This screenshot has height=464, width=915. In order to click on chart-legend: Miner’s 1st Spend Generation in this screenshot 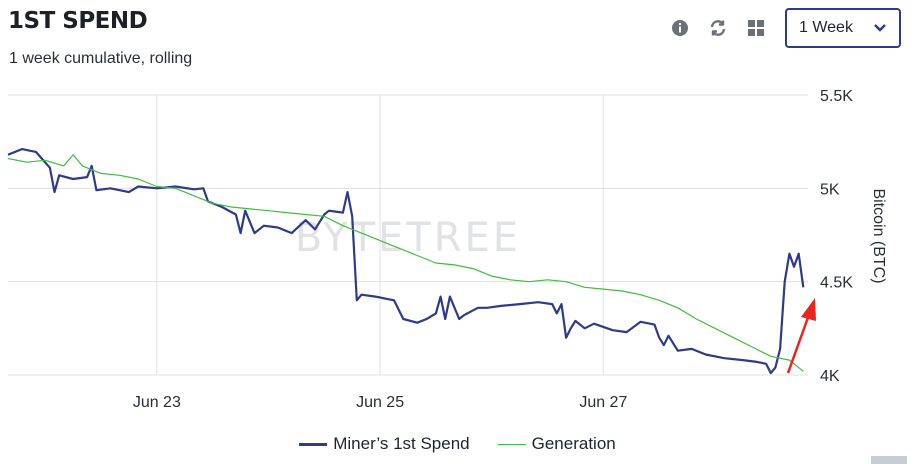, I will do `click(457, 444)`.